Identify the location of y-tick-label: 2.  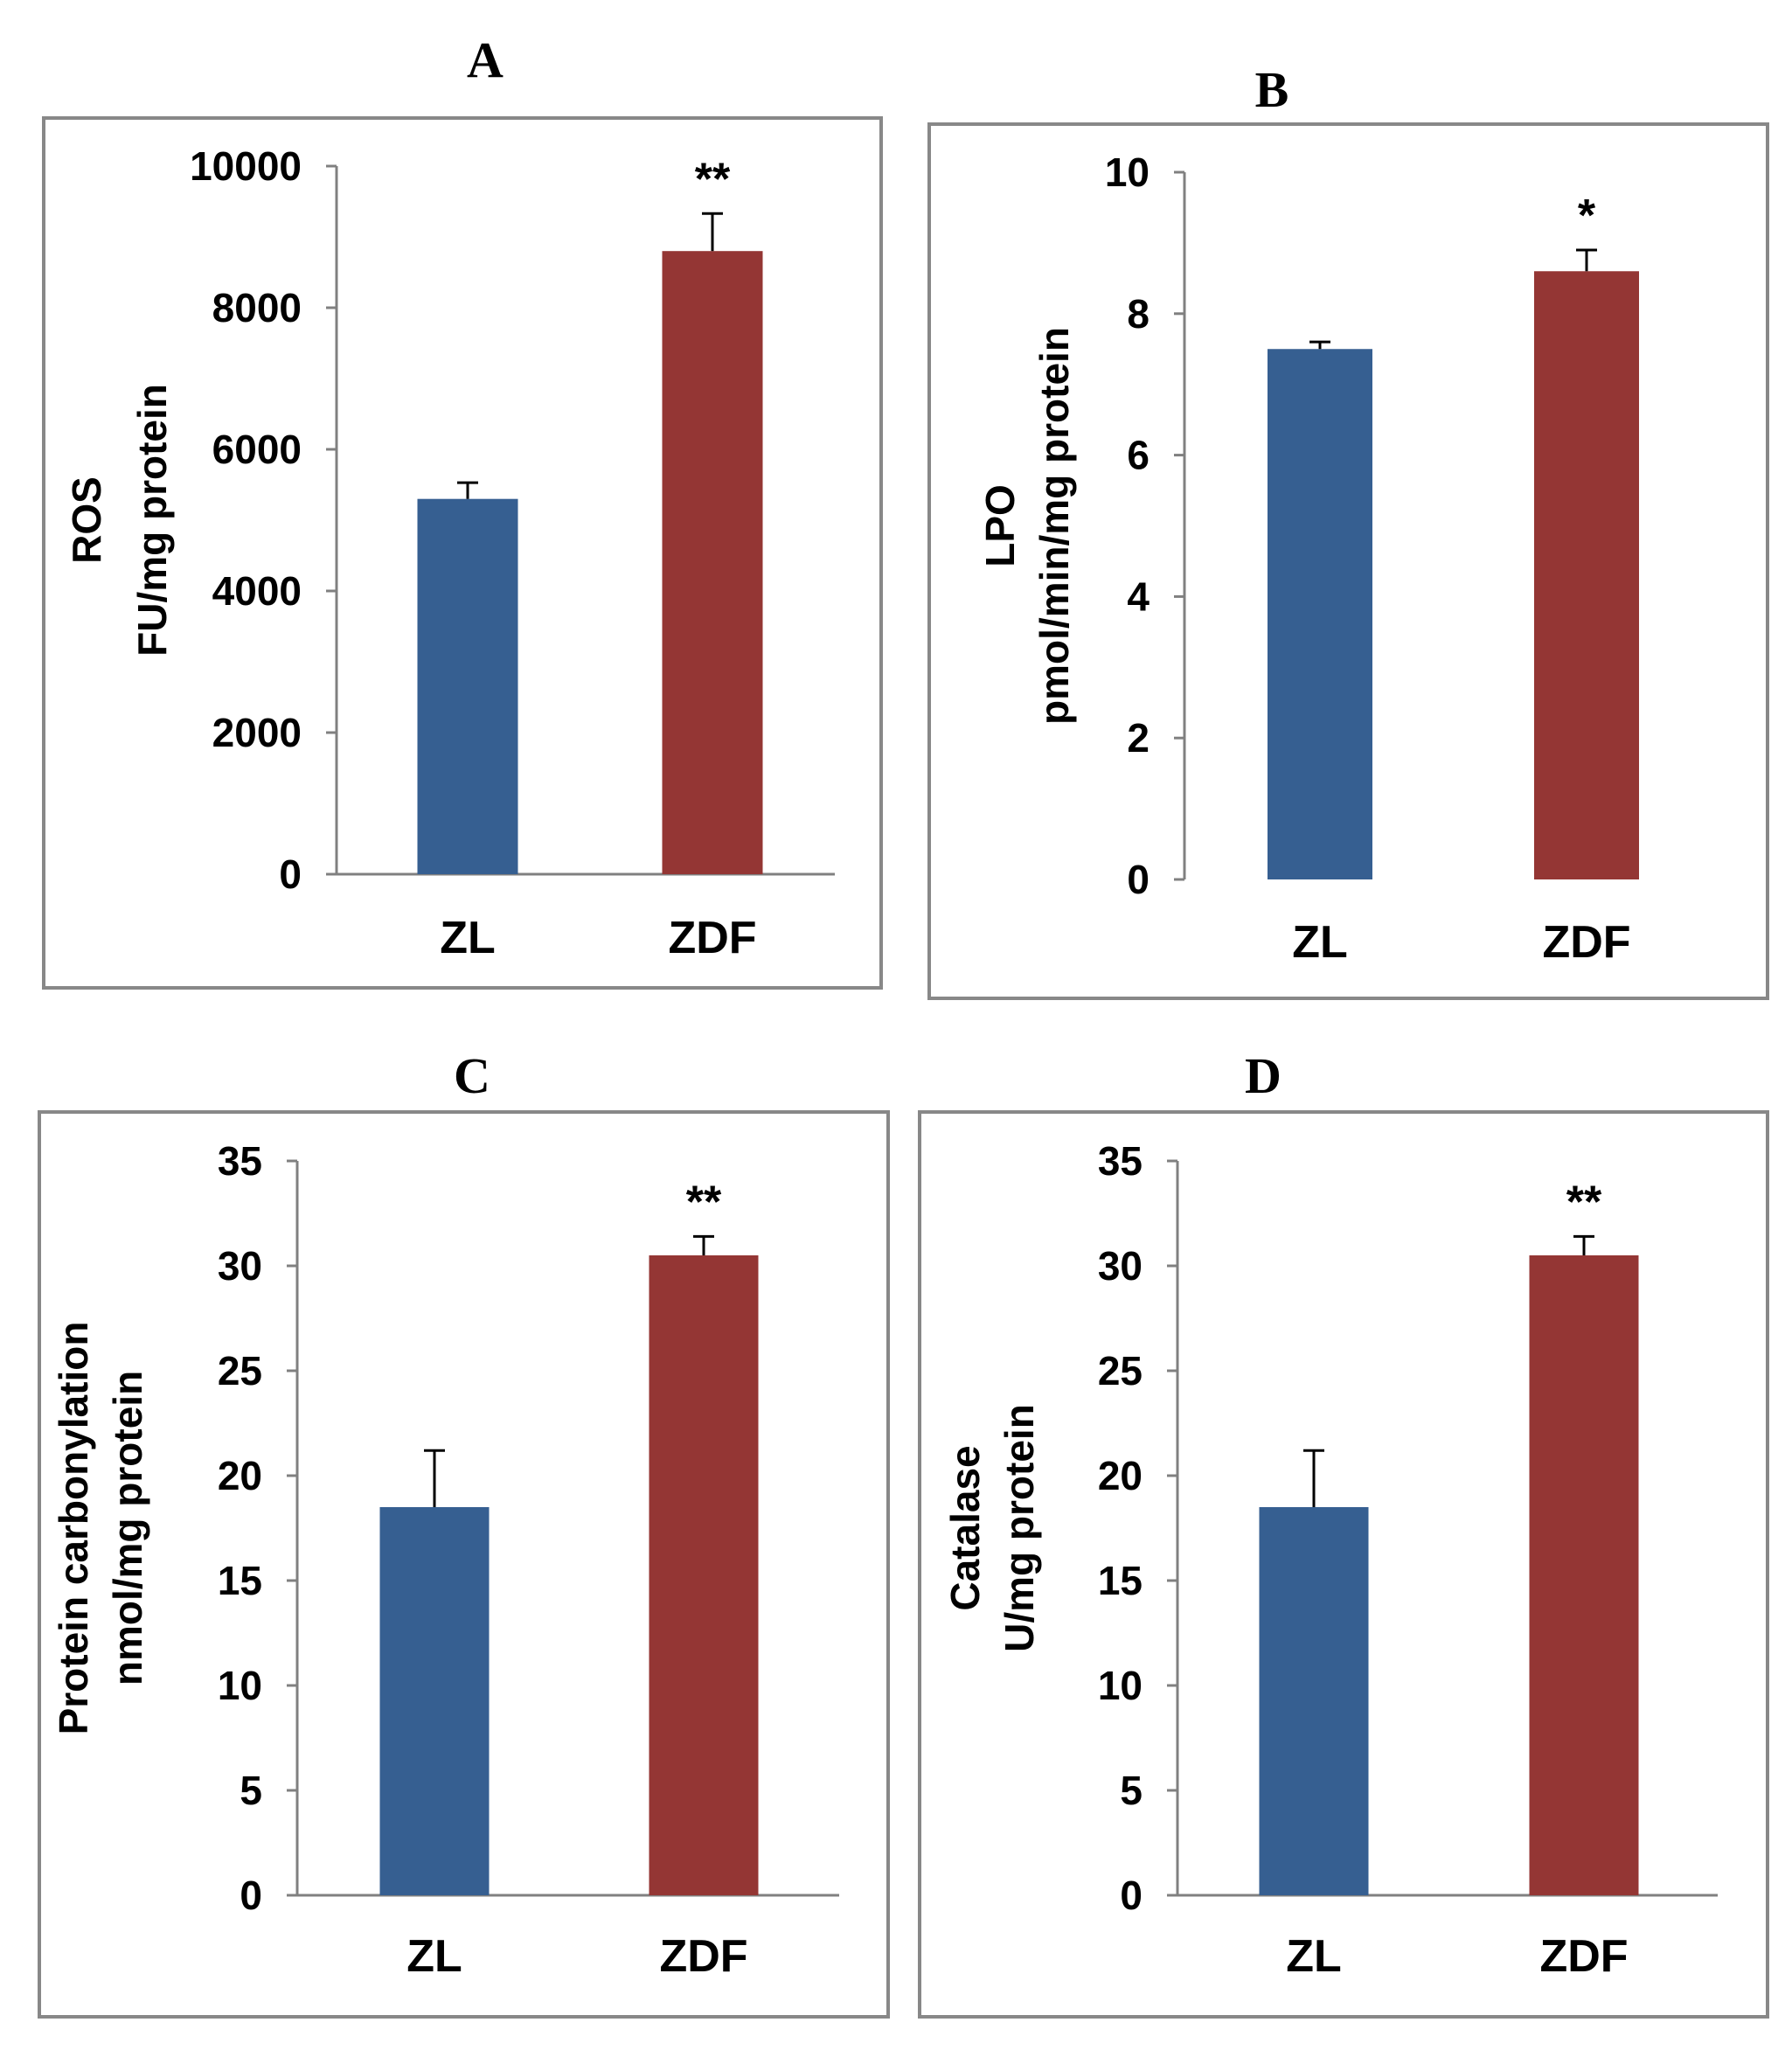
(1138, 738).